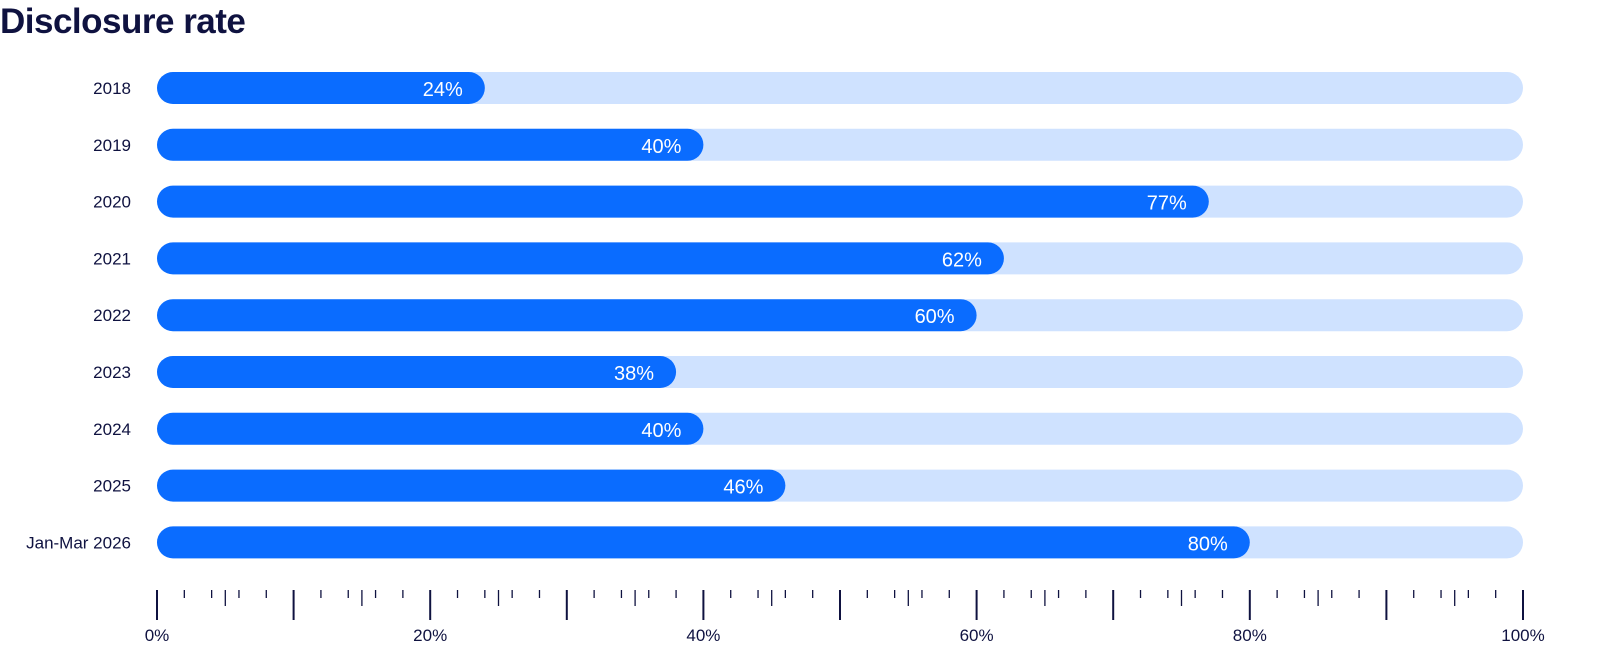 The height and width of the screenshot is (666, 1605). What do you see at coordinates (1208, 544) in the screenshot?
I see `value-label: 80%` at bounding box center [1208, 544].